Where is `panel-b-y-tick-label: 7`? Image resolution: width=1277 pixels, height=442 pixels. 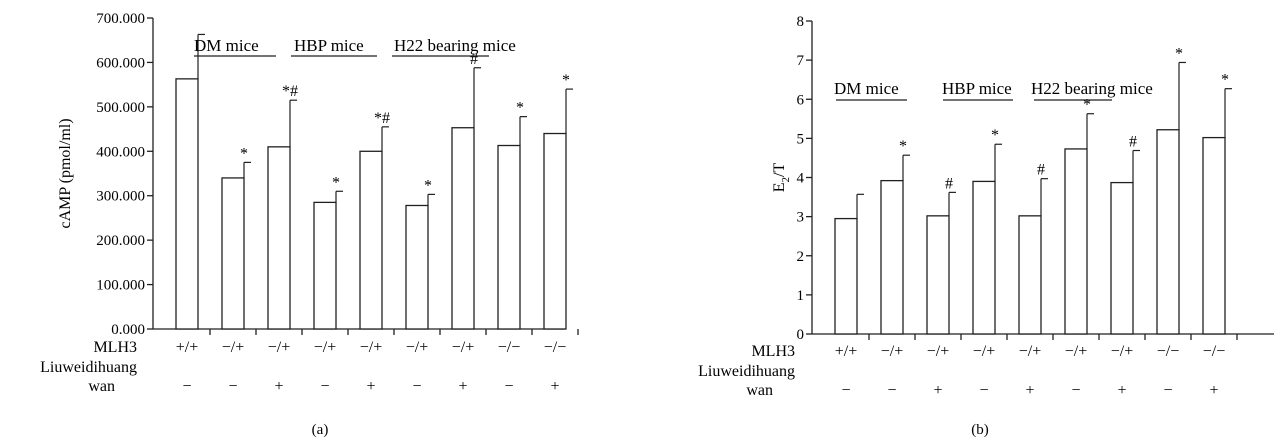
panel-b-y-tick-label: 7 is located at coordinates (801, 61).